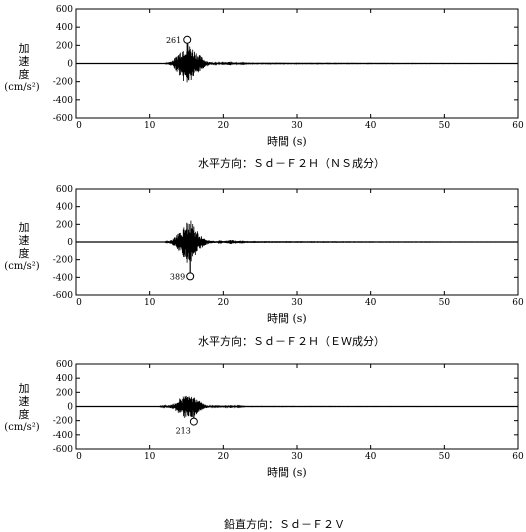  Describe the element at coordinates (173, 40) in the screenshot. I see `peak-value-label: 261` at that location.